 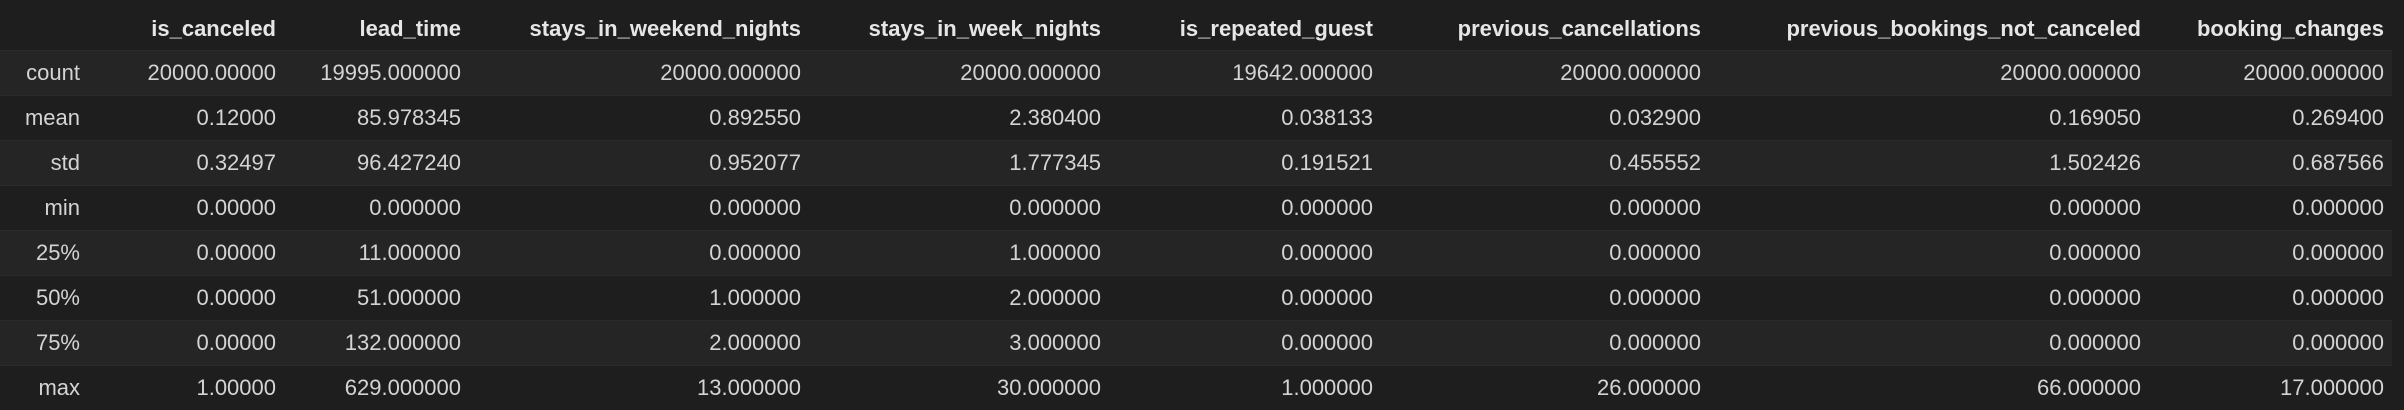 What do you see at coordinates (186, 73) in the screenshot?
I see `table-cell: 20000.00000` at bounding box center [186, 73].